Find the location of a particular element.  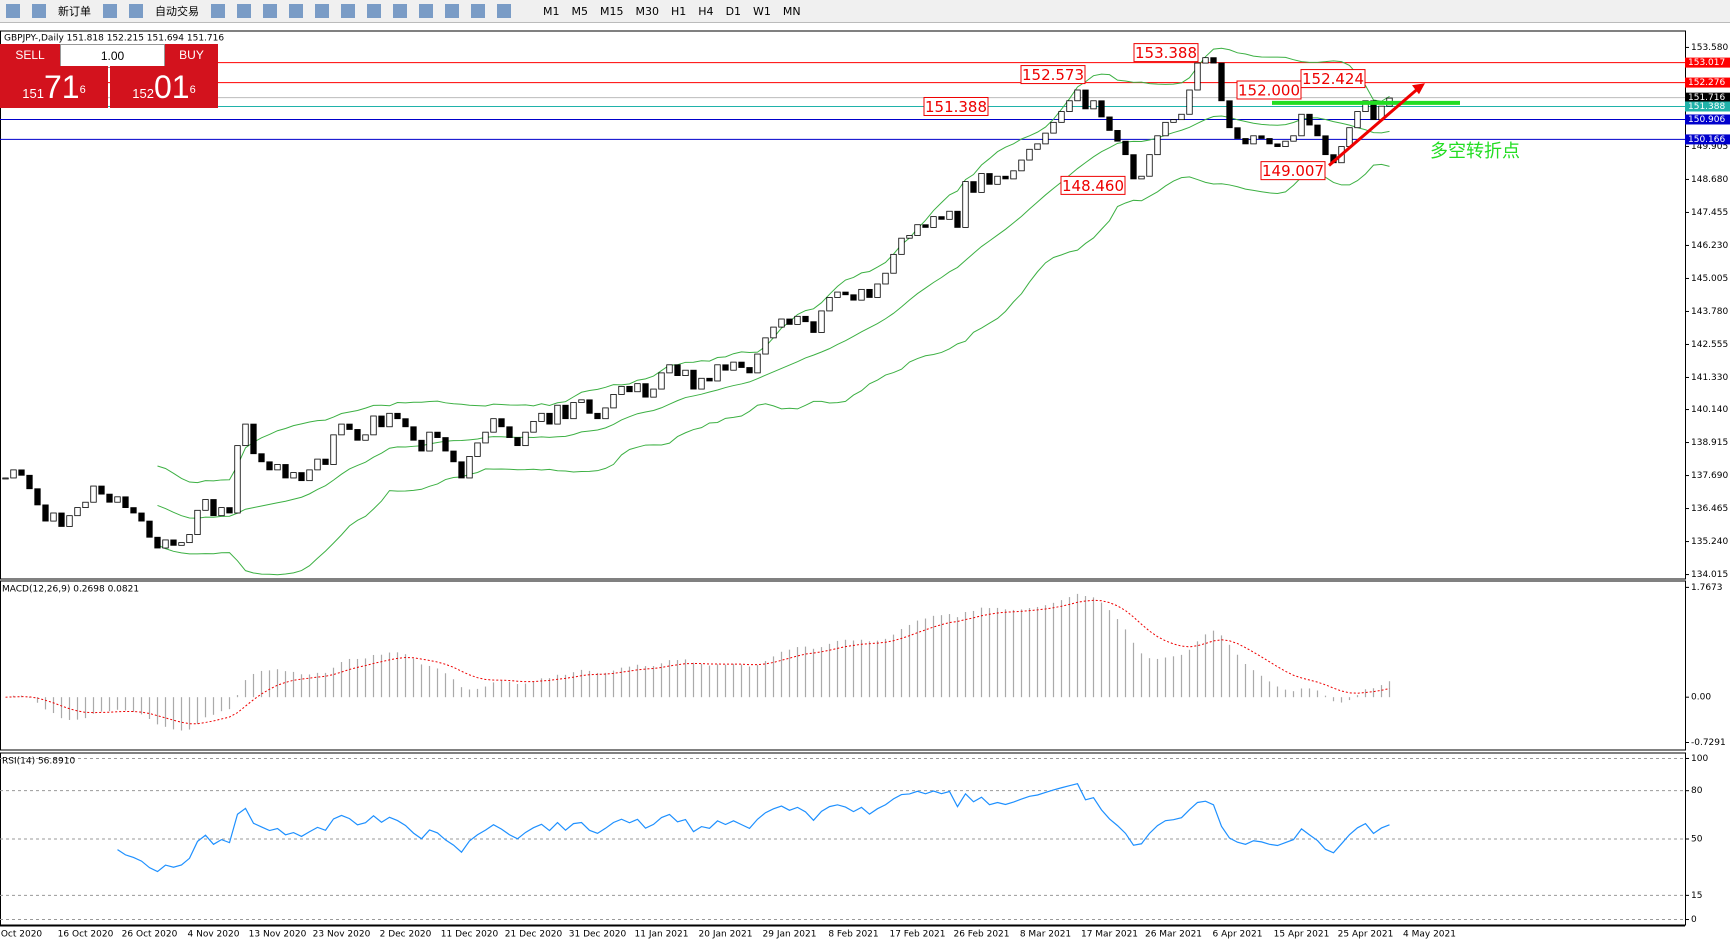

x-tick-label: 16 Oct 2020 is located at coordinates (86, 935).